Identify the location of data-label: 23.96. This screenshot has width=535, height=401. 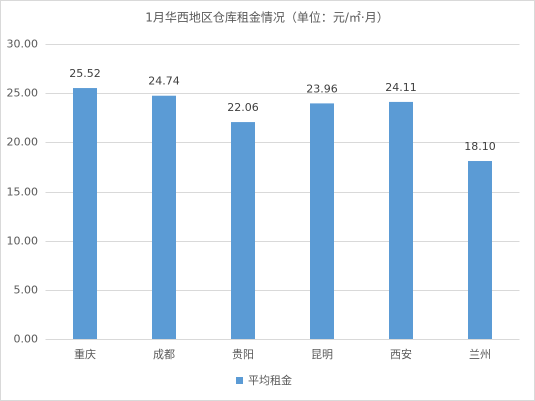
(322, 88).